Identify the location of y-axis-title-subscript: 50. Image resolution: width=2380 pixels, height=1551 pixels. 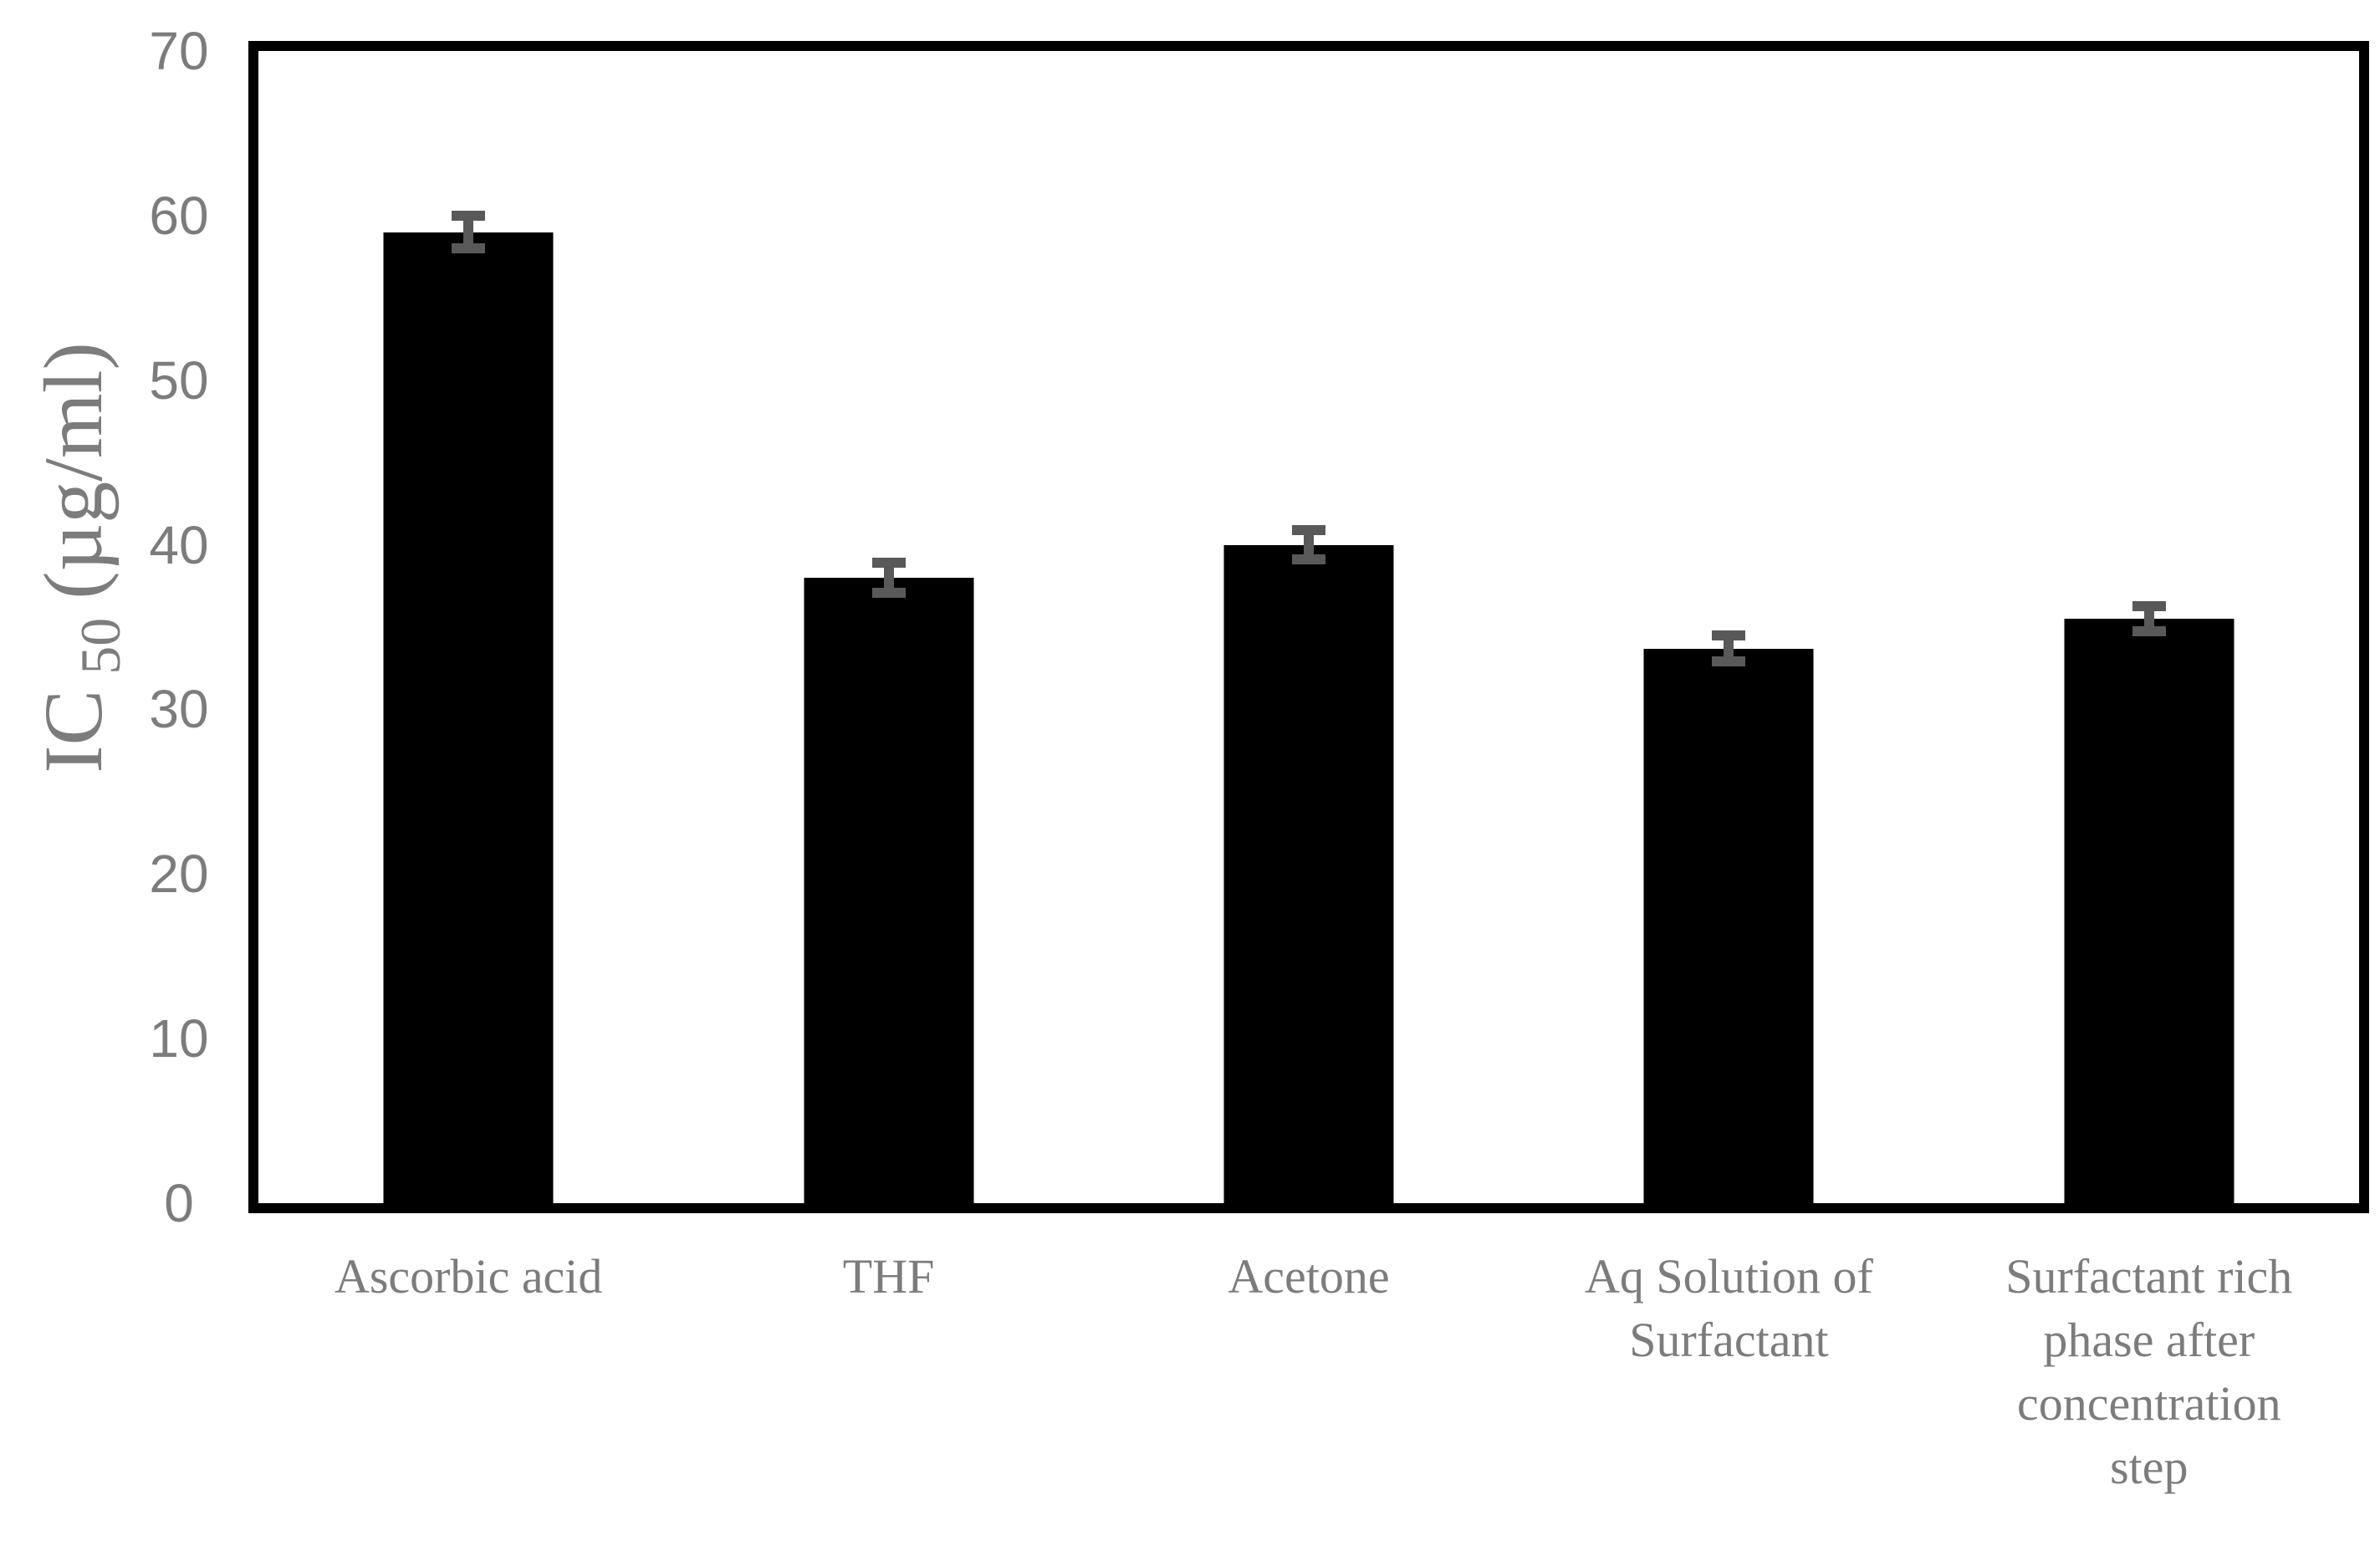
(100, 646).